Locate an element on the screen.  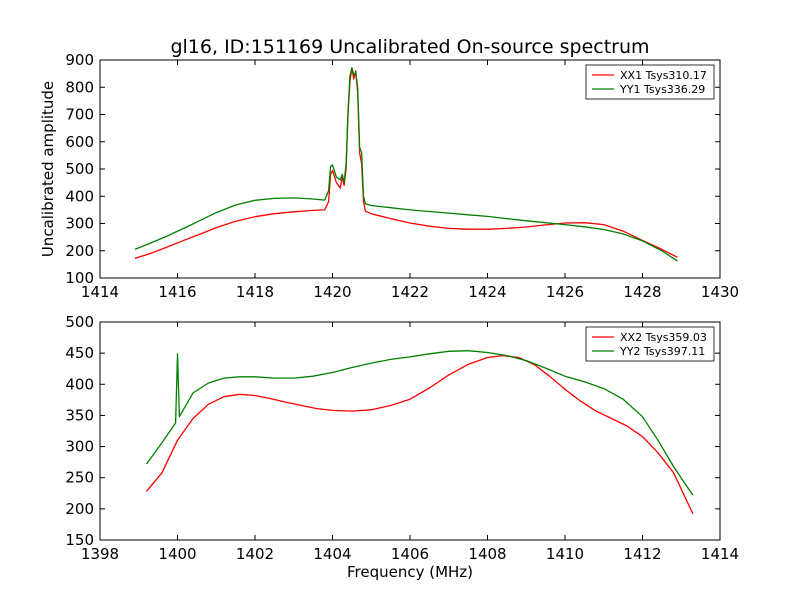
top-x-tick-label: 1418 is located at coordinates (255, 292).